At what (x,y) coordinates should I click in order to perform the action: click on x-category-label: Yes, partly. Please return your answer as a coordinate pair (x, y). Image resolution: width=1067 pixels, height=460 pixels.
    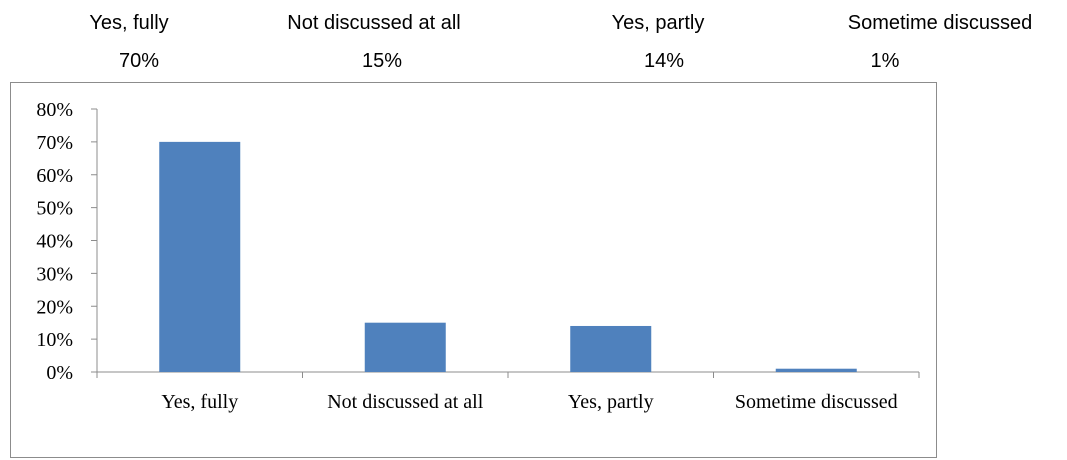
    Looking at the image, I should click on (611, 402).